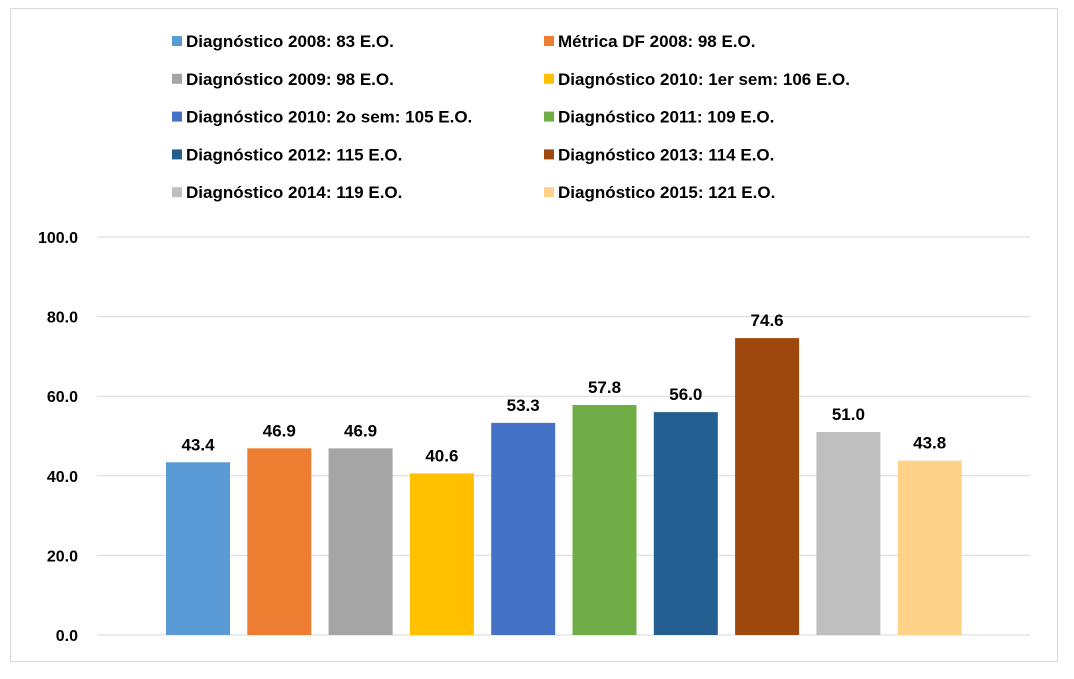 The image size is (1074, 679). I want to click on legend-entry: Diagnóstico 2013: 114 E.O., so click(666, 154).